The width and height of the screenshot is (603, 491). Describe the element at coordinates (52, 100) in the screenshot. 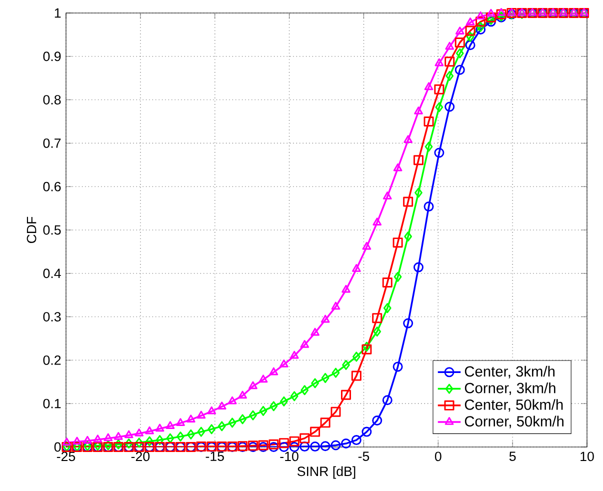

I see `y-tick-label: 0.8` at that location.